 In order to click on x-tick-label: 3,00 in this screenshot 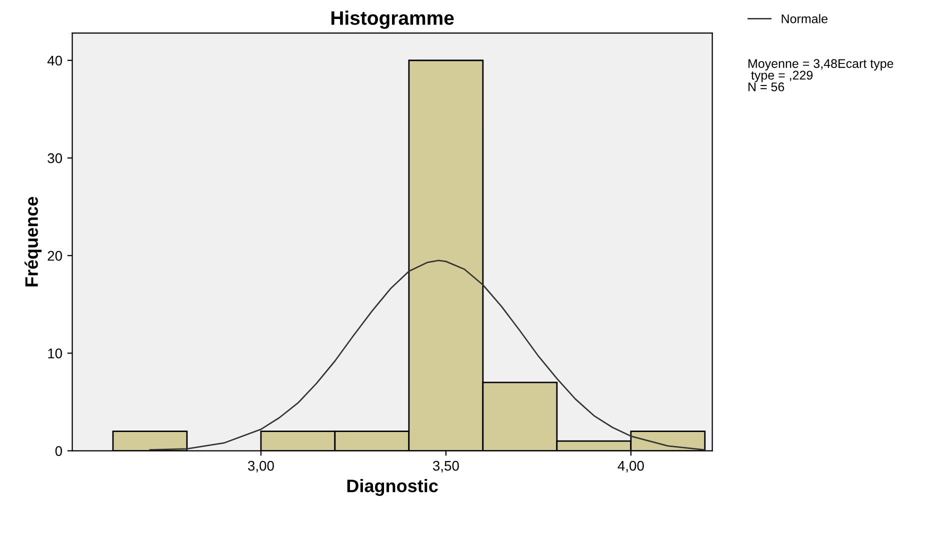, I will do `click(261, 466)`.